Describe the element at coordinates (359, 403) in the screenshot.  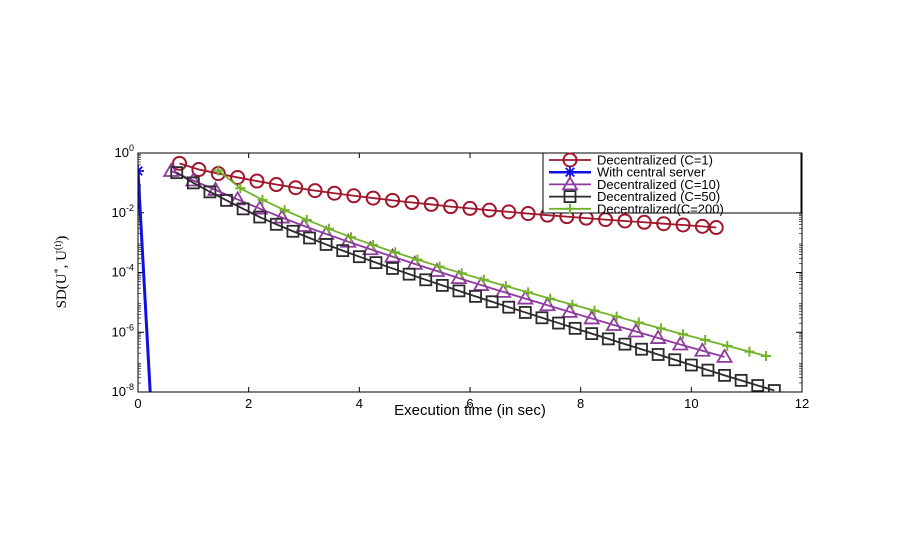
I see `x-tick-label: 4` at that location.